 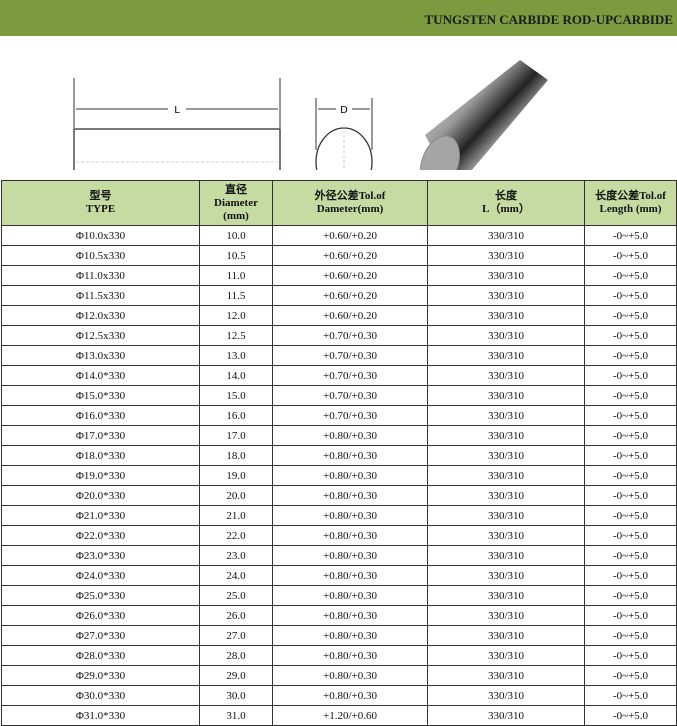 What do you see at coordinates (100, 615) in the screenshot?
I see `cell-type: Φ26.0*330` at bounding box center [100, 615].